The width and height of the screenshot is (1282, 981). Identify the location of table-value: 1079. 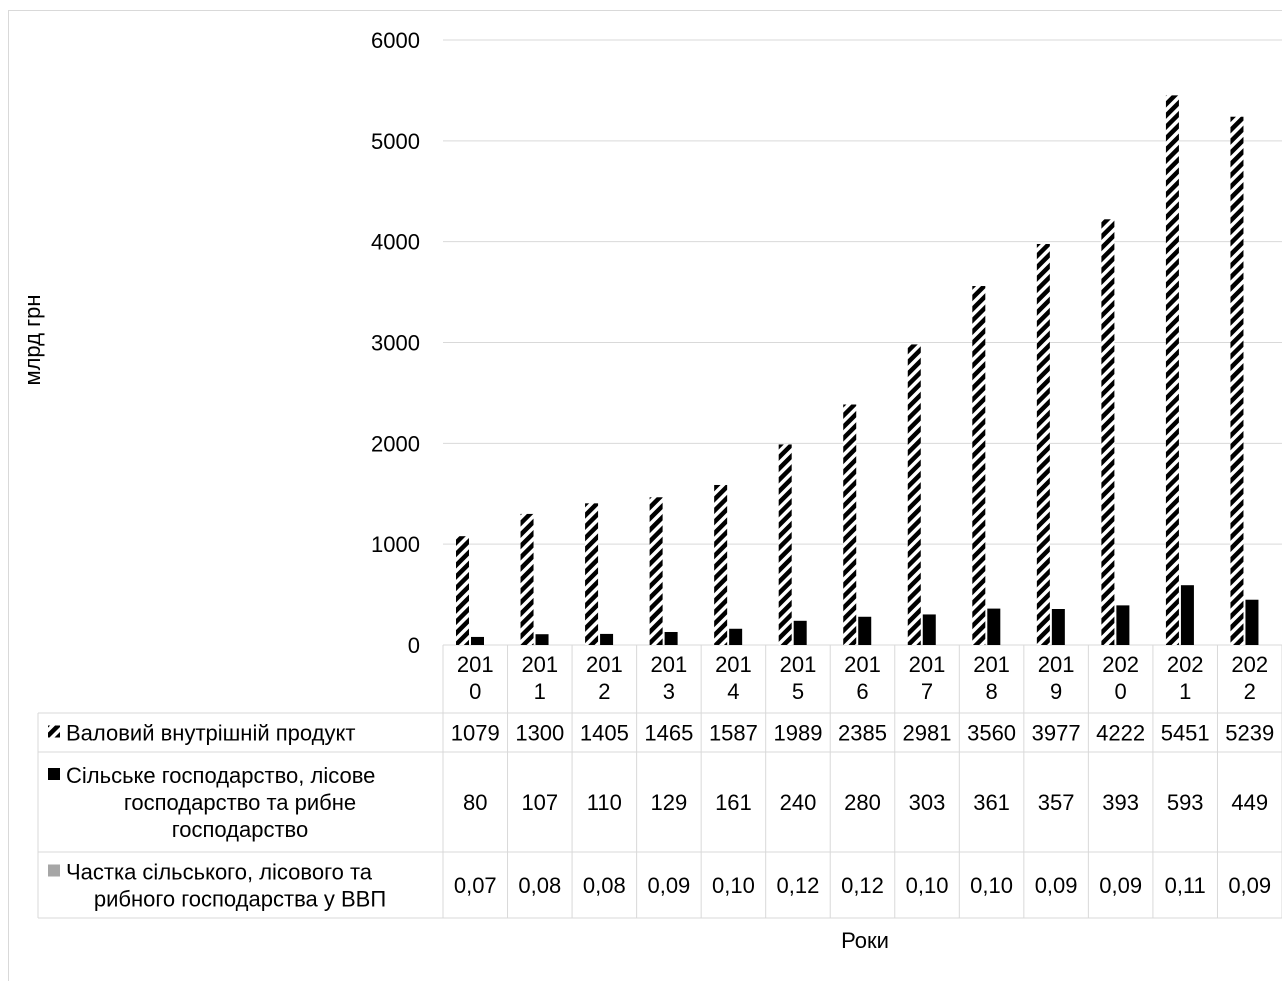
(475, 733).